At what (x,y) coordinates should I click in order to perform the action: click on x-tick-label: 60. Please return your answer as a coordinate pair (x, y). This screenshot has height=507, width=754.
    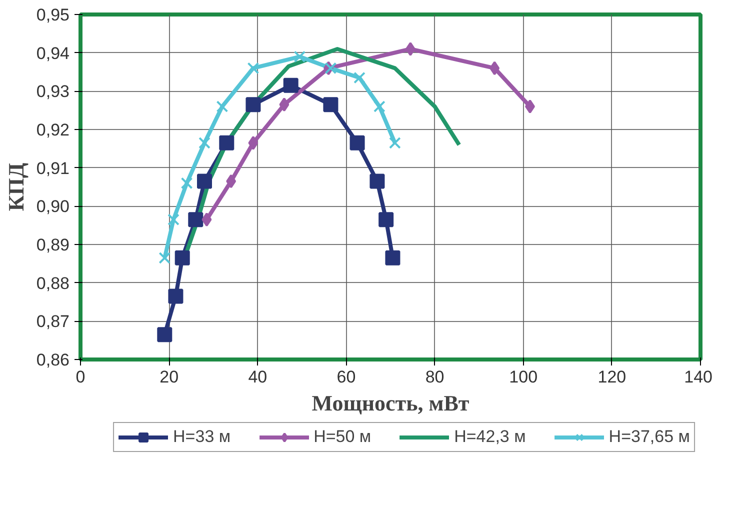
    Looking at the image, I should click on (346, 377).